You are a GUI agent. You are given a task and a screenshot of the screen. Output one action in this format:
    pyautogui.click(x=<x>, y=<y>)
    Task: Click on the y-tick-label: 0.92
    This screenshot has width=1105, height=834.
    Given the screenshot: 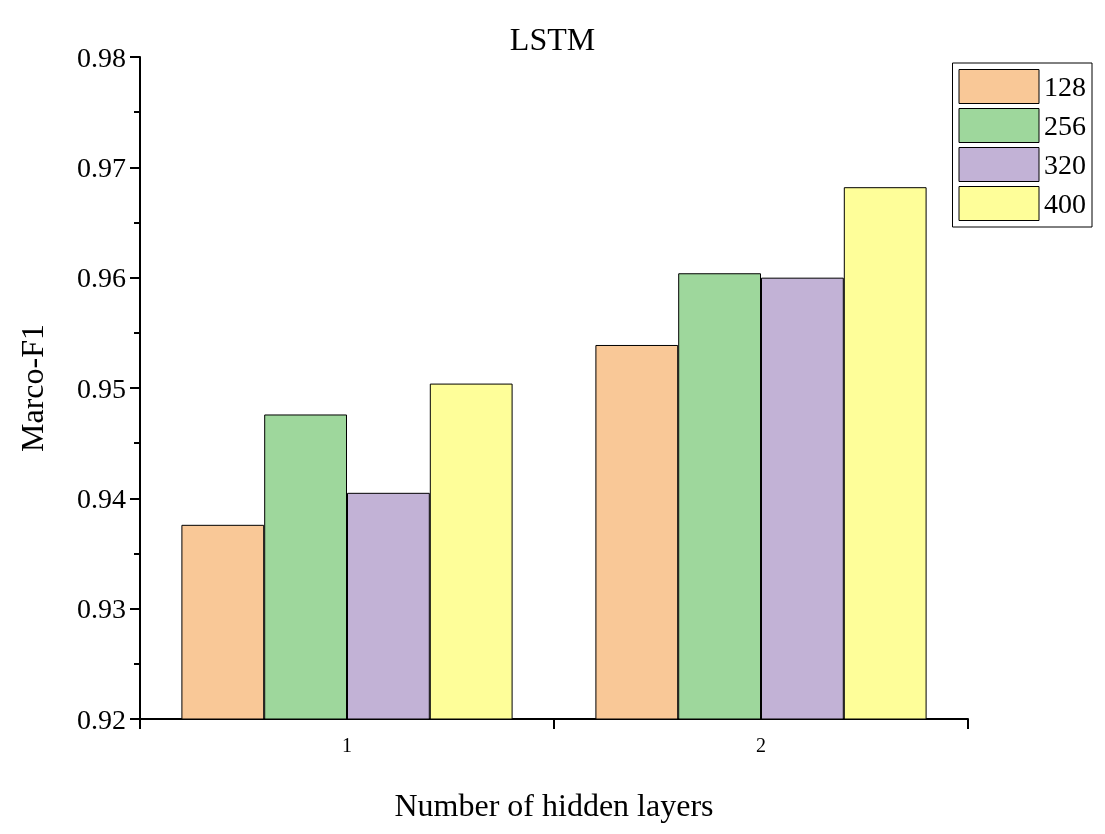 What is the action you would take?
    pyautogui.click(x=101, y=719)
    